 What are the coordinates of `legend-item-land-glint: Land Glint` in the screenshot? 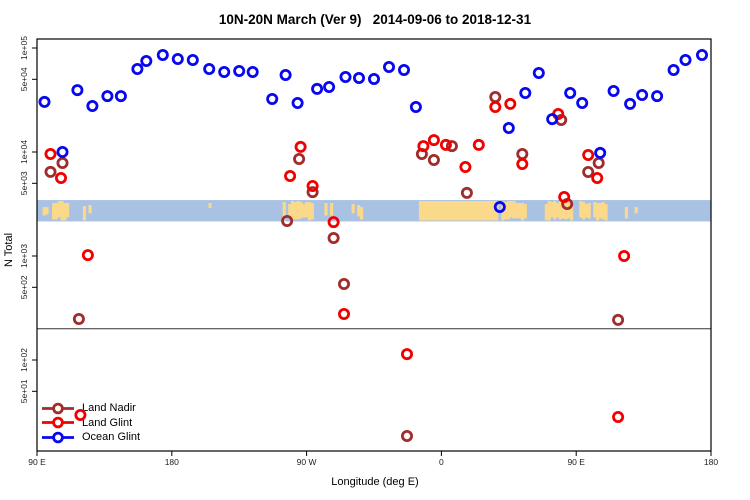 It's located at (90, 423).